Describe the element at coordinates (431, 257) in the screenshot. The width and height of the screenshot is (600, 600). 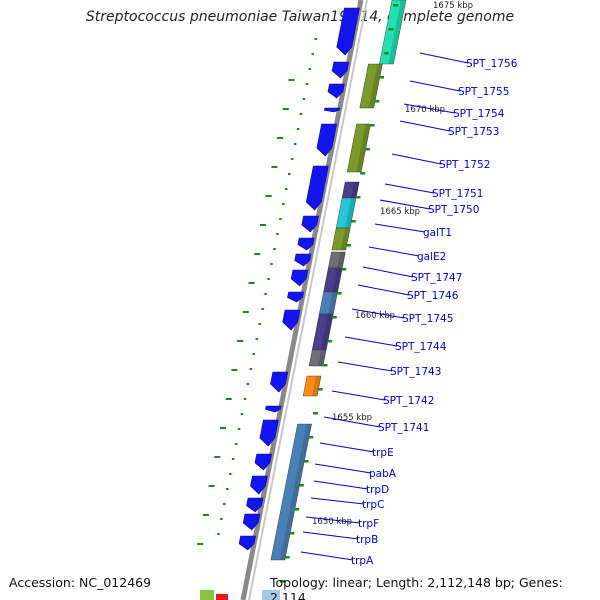
I see `gene-label: galE2` at that location.